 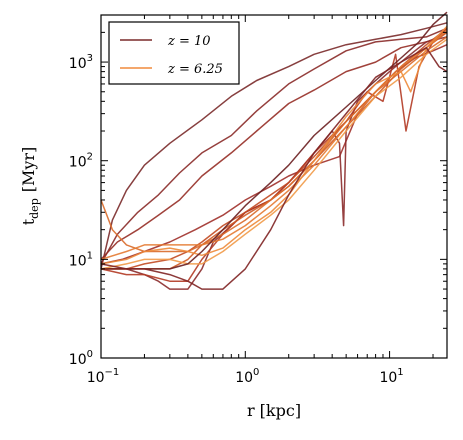 I want to click on x-axis-label: r [kpc], so click(x=274, y=410).